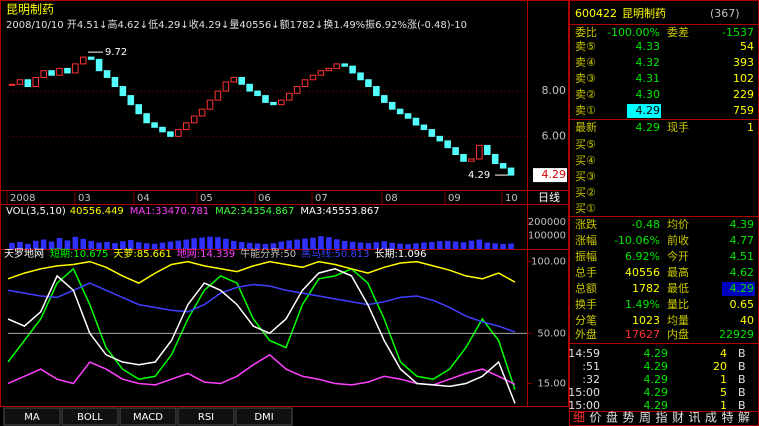 Image resolution: width=759 pixels, height=426 pixels. I want to click on quote-cell: 1023, so click(646, 320).